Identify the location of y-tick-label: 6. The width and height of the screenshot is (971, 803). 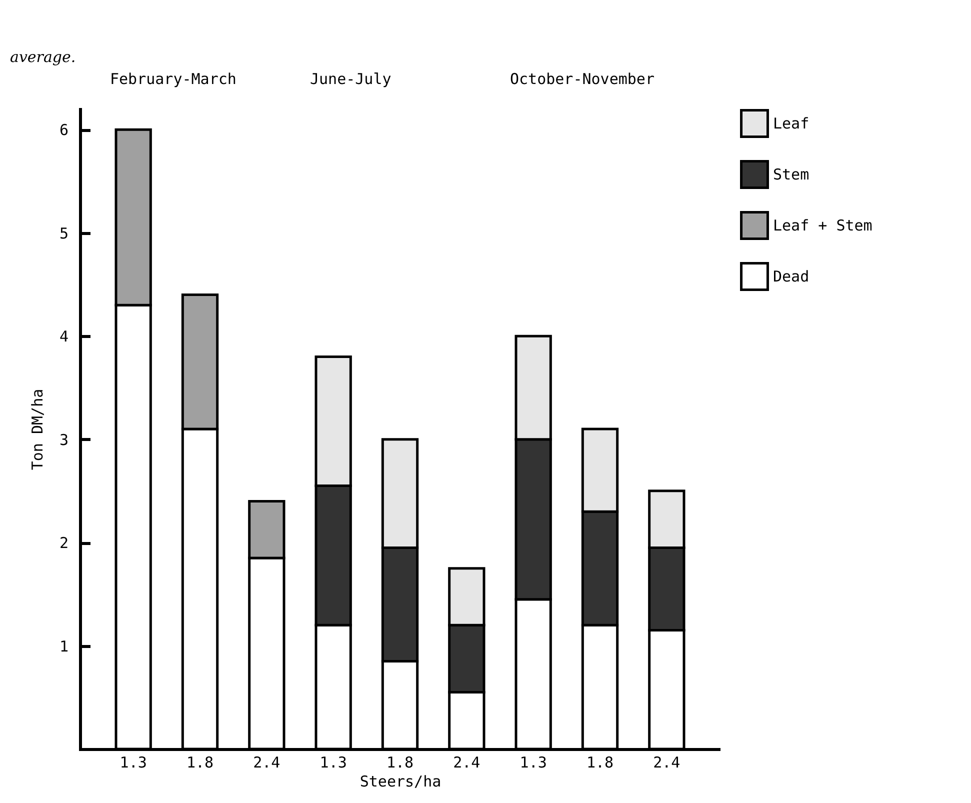
(63, 130).